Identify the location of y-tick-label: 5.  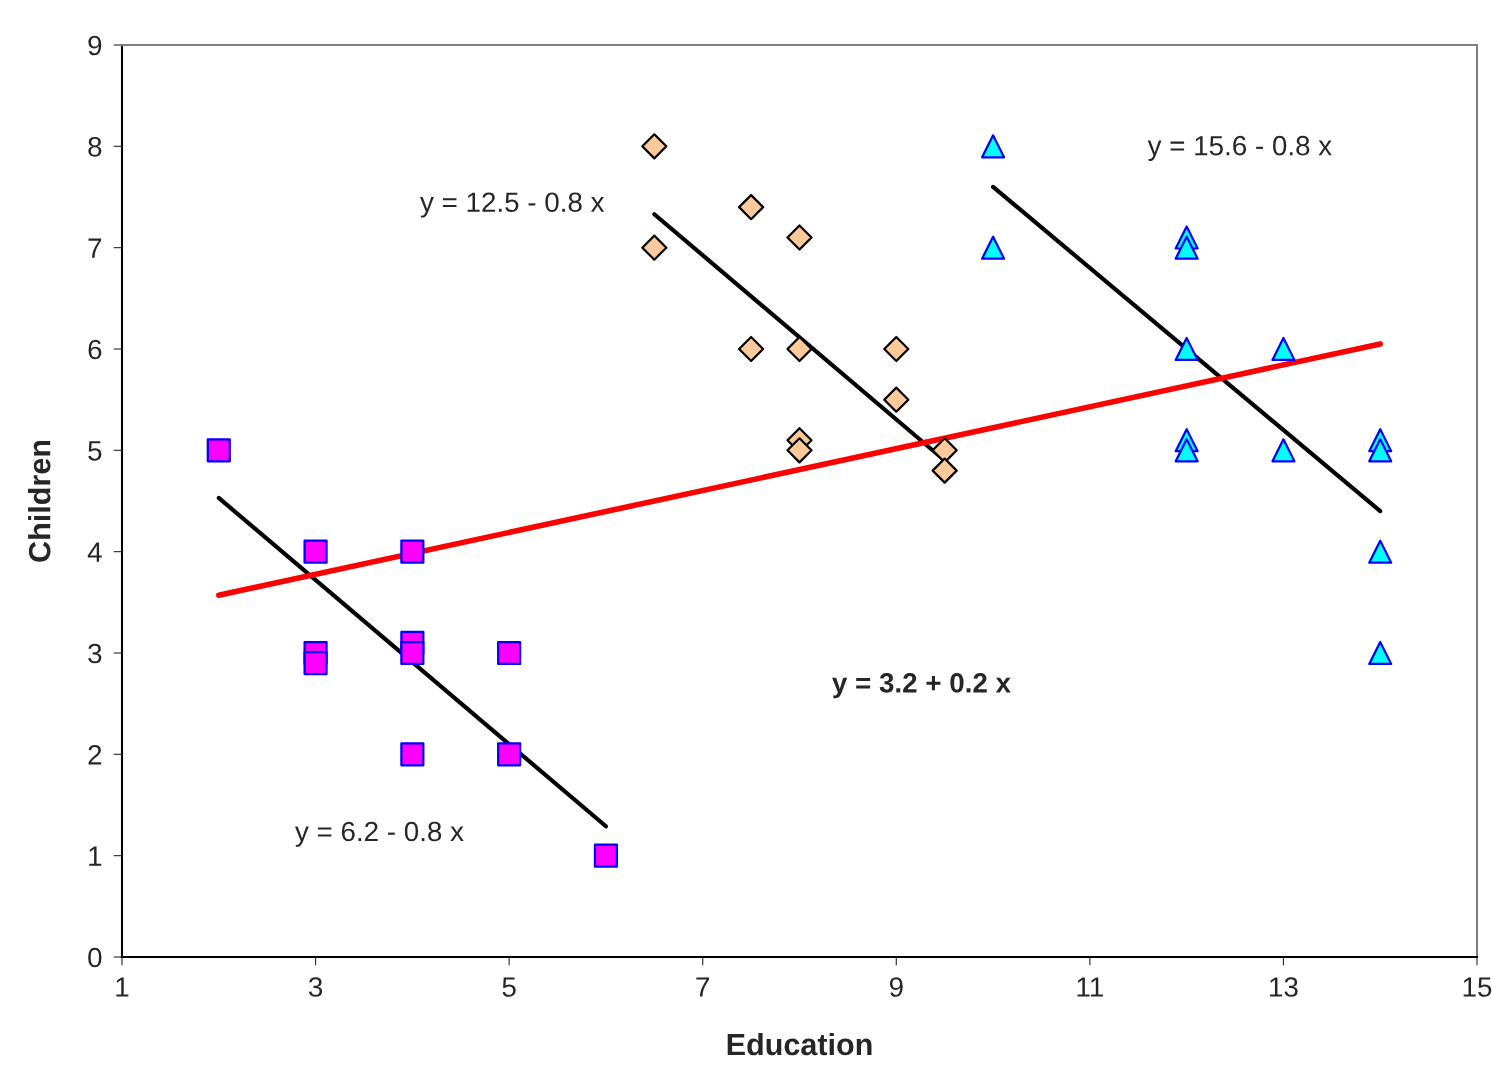
(95, 451).